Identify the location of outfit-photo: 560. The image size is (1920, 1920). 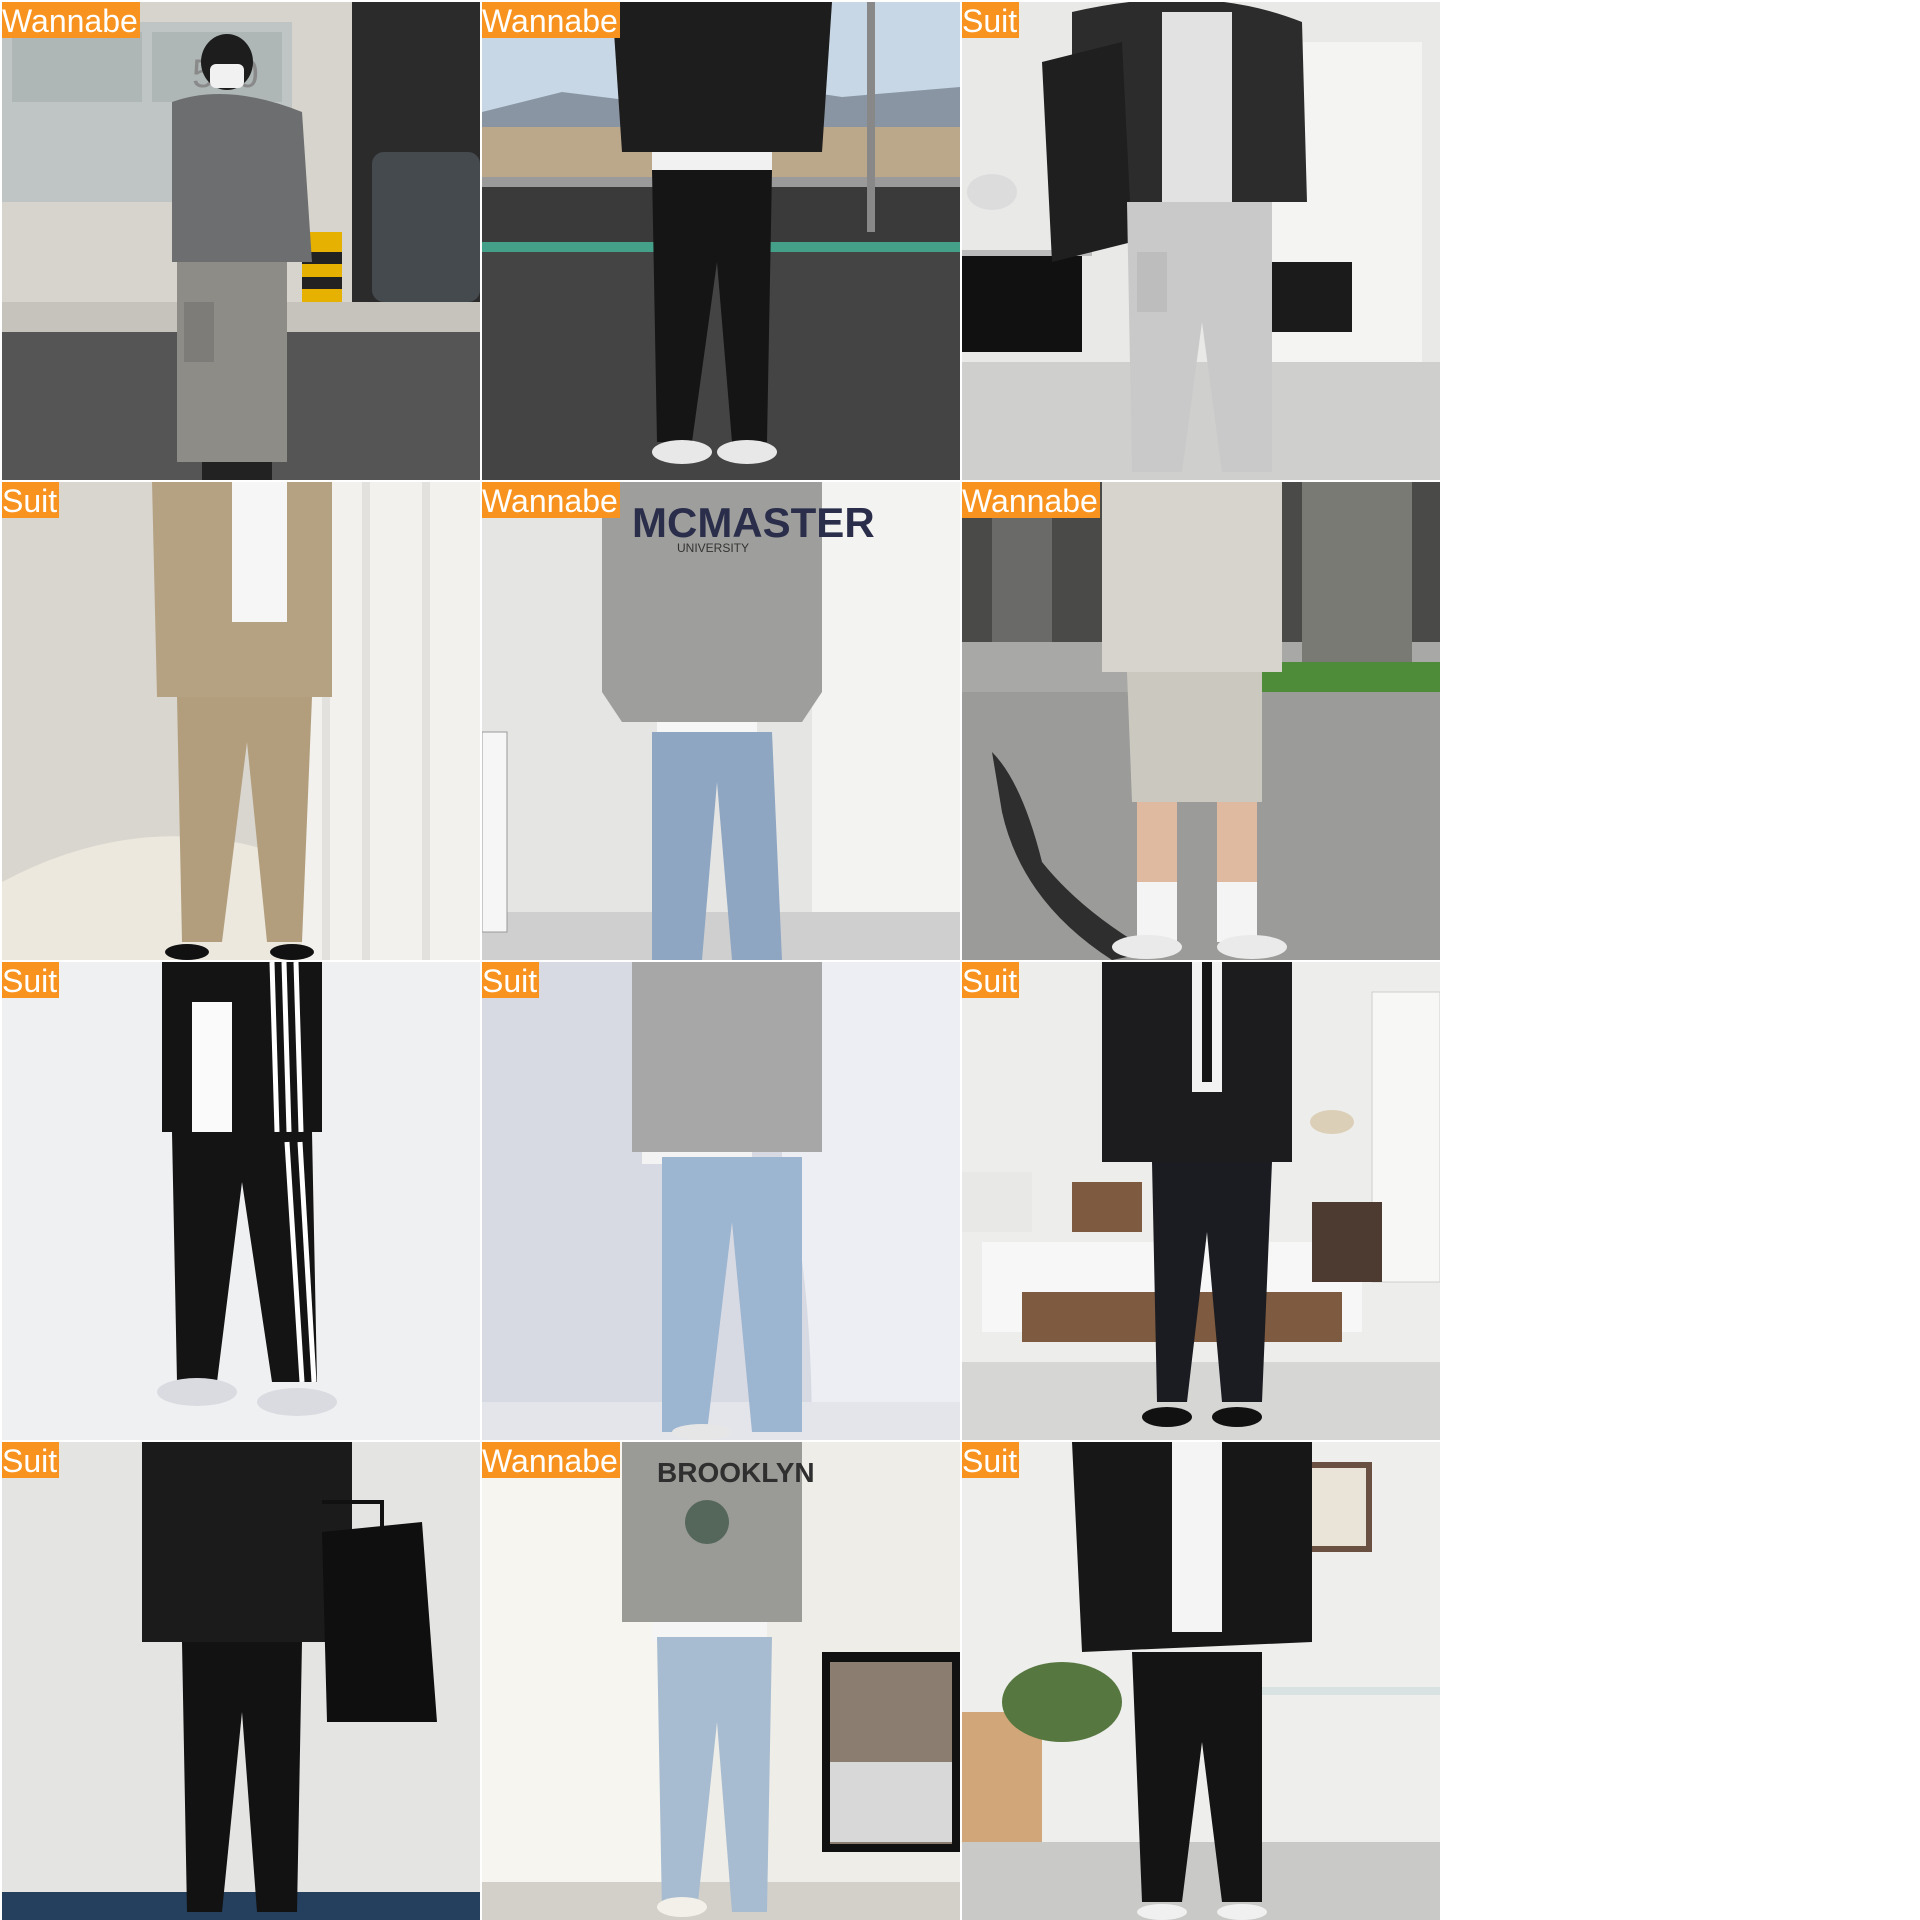
(241, 241).